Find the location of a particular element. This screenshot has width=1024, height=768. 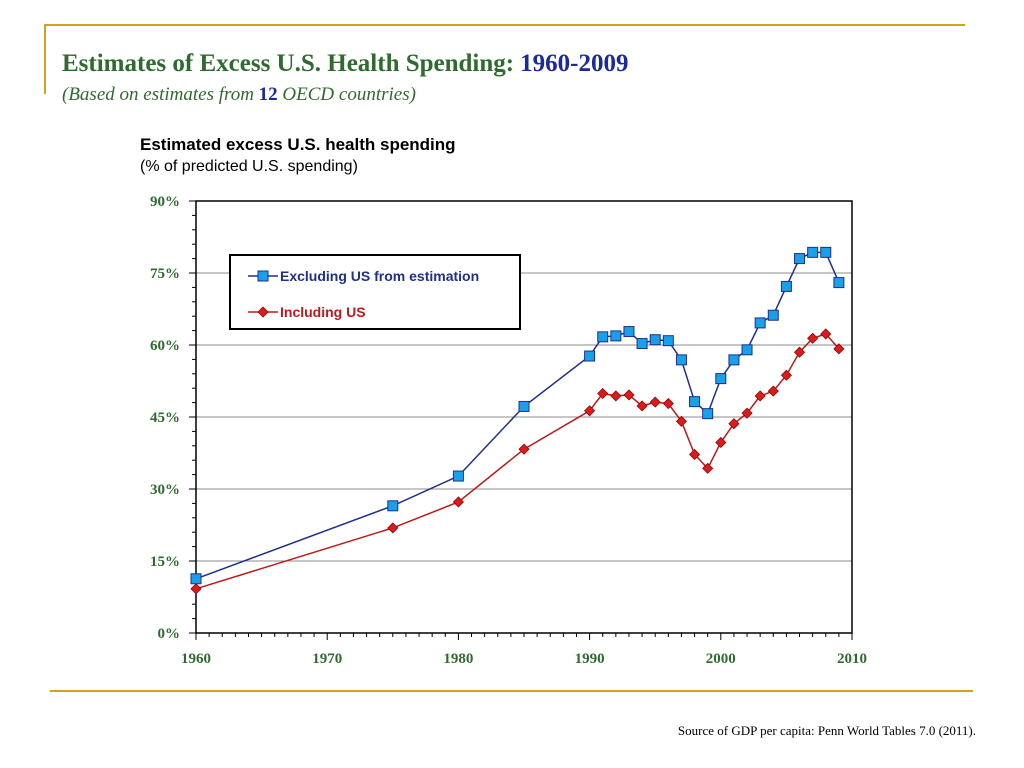

x-tick-label: 2000 is located at coordinates (721, 659).